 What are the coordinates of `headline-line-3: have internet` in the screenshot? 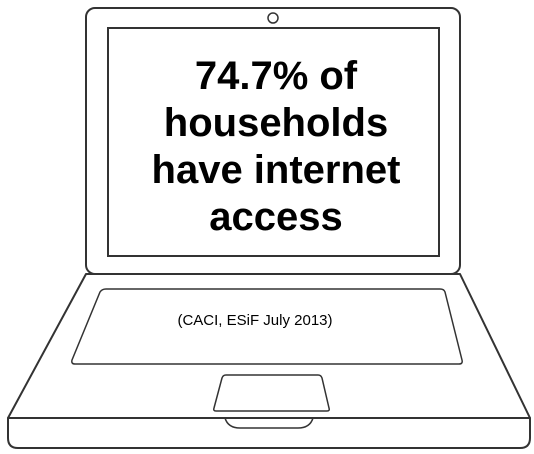 It's located at (276, 170).